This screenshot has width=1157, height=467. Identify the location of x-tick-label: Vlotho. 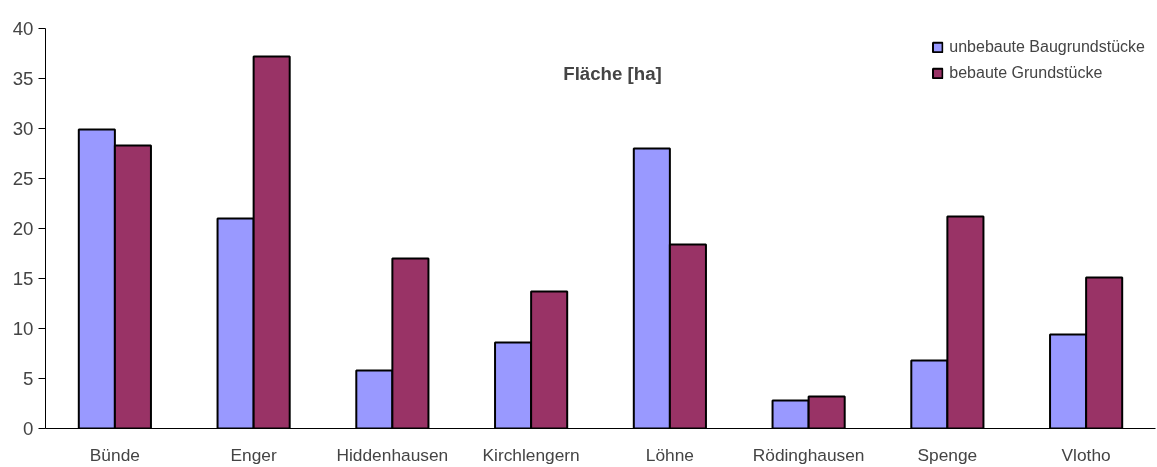
(1086, 454).